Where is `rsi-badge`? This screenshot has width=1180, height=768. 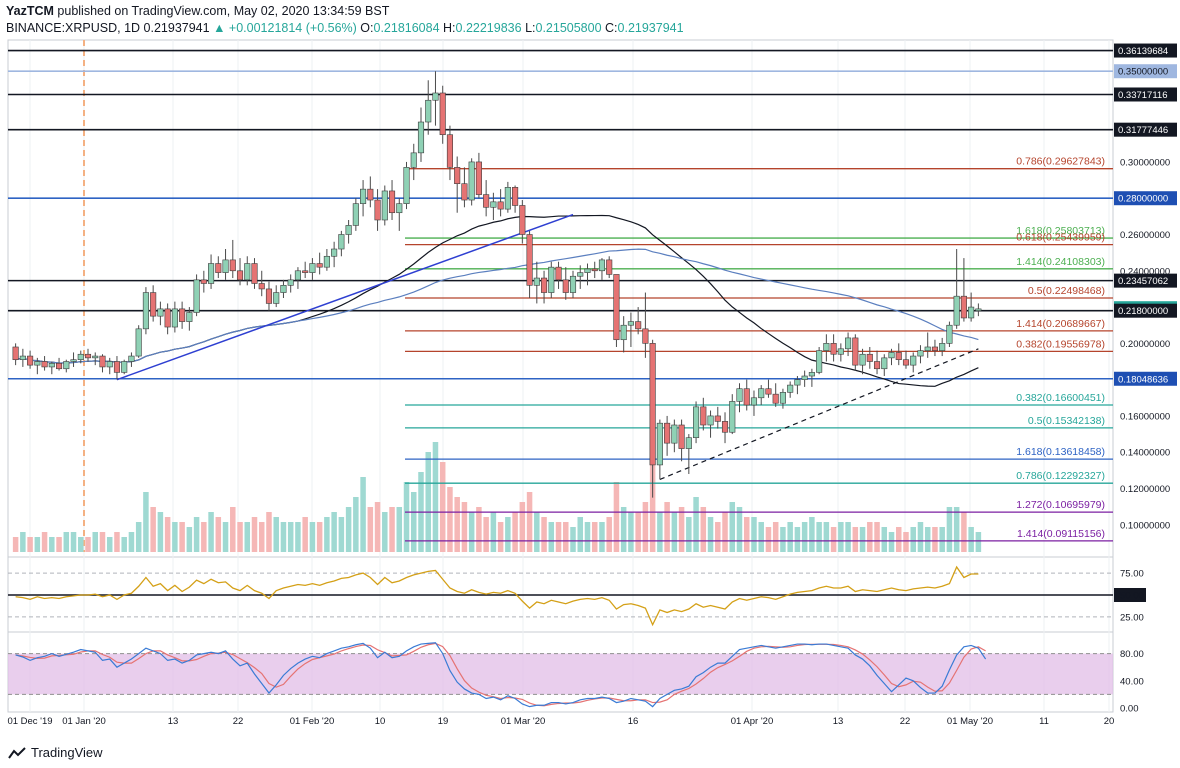
rsi-badge is located at coordinates (1130, 595).